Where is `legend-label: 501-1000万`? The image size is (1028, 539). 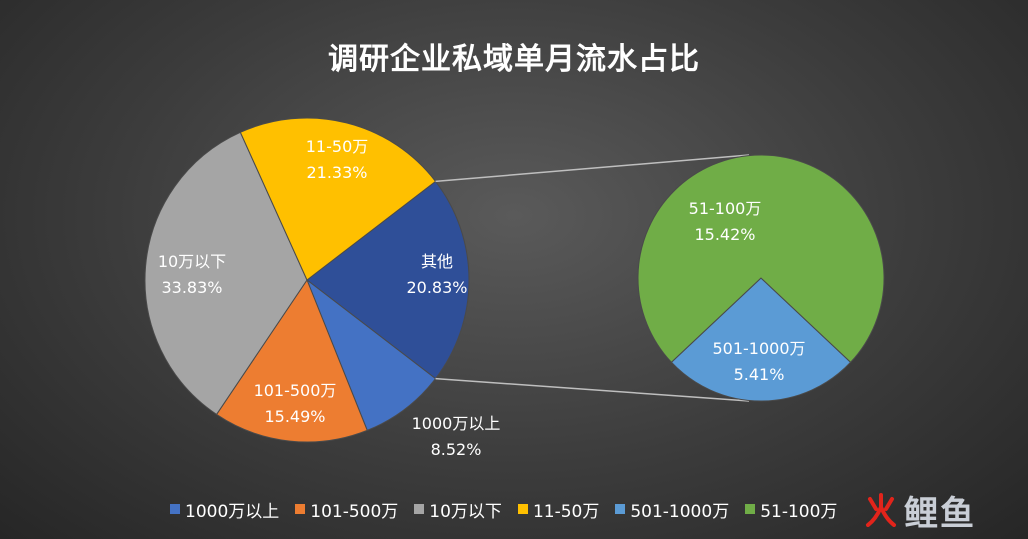
legend-label: 501-1000万 is located at coordinates (680, 511).